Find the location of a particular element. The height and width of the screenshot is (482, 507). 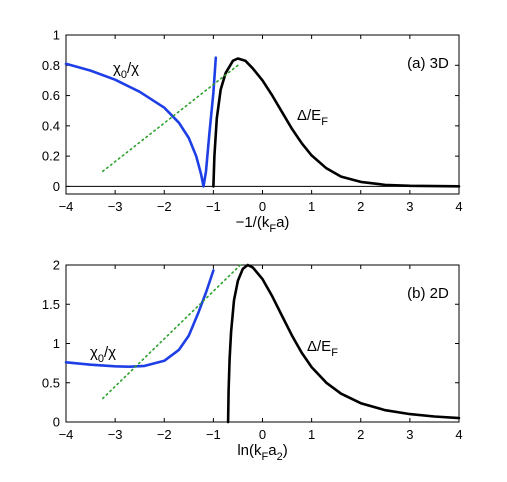

gap-curve is located at coordinates (336, 122).